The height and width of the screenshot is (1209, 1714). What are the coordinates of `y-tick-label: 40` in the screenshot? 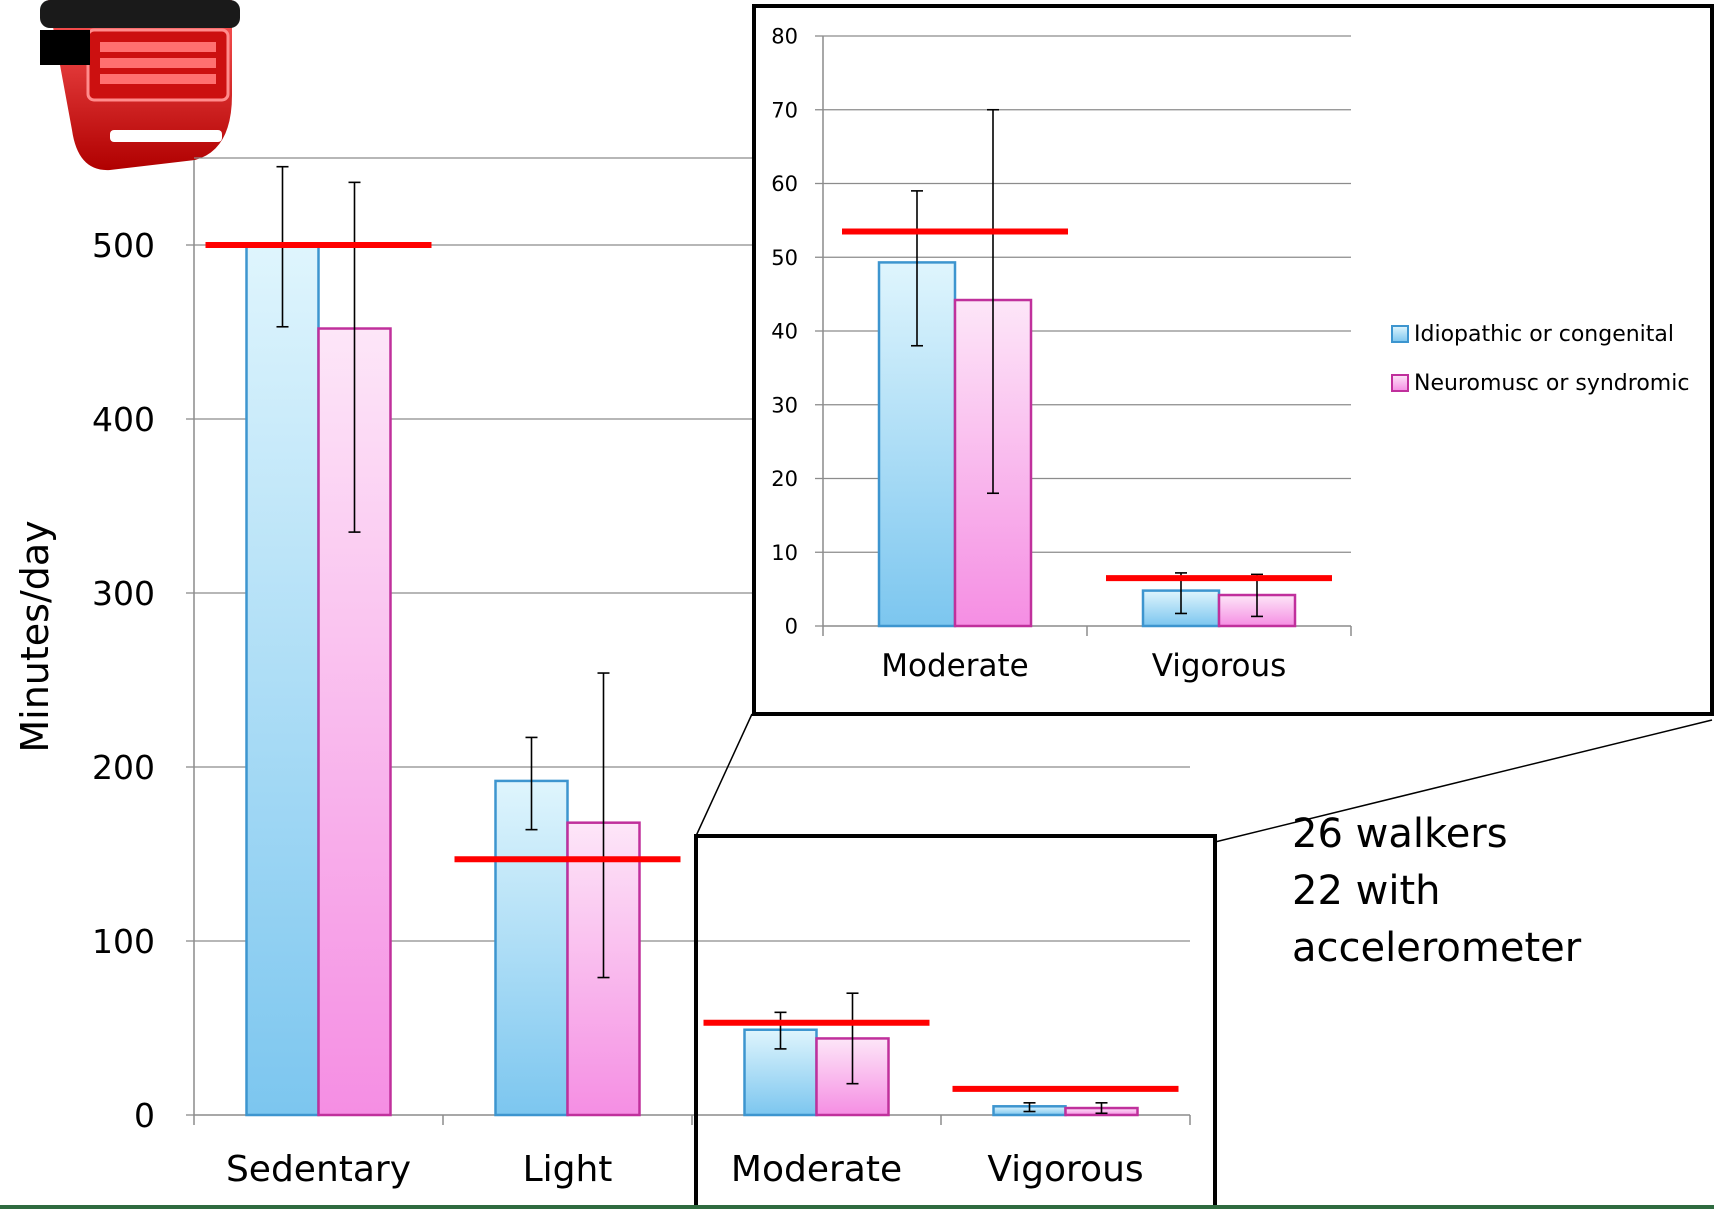 It's located at (784, 332).